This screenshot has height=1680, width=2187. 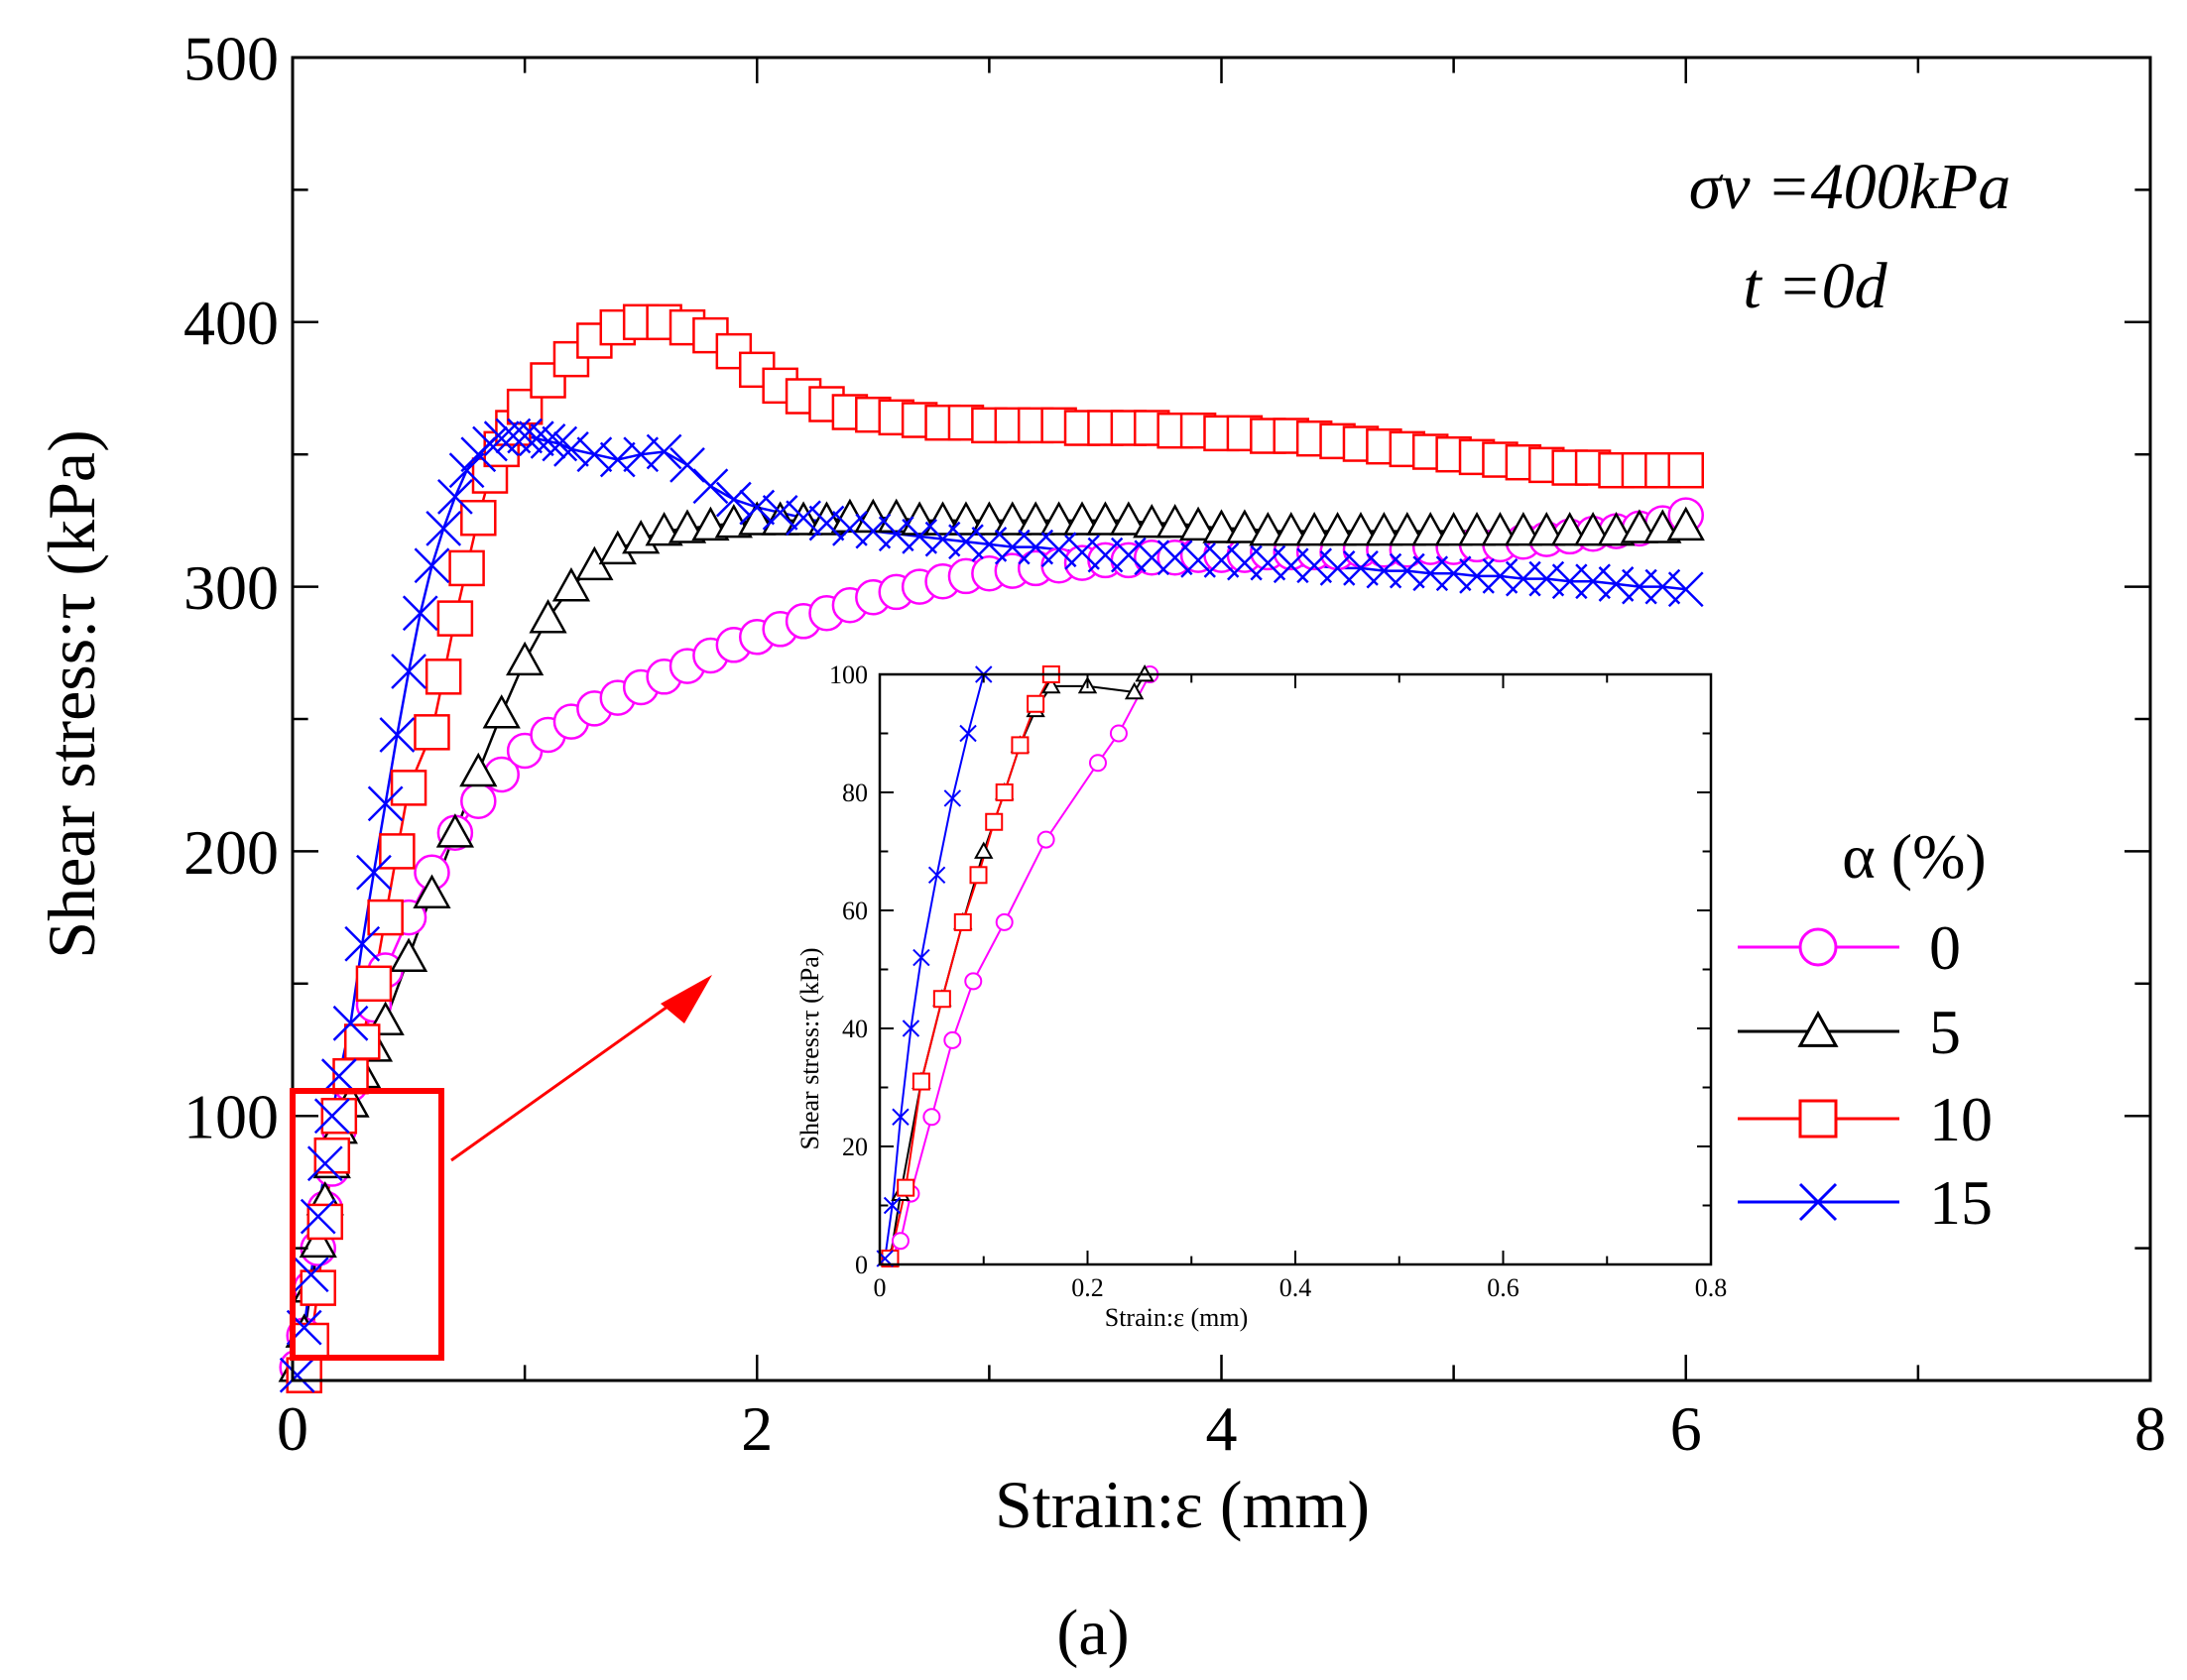 What do you see at coordinates (1222, 1428) in the screenshot?
I see `main-x-tick-label: 4` at bounding box center [1222, 1428].